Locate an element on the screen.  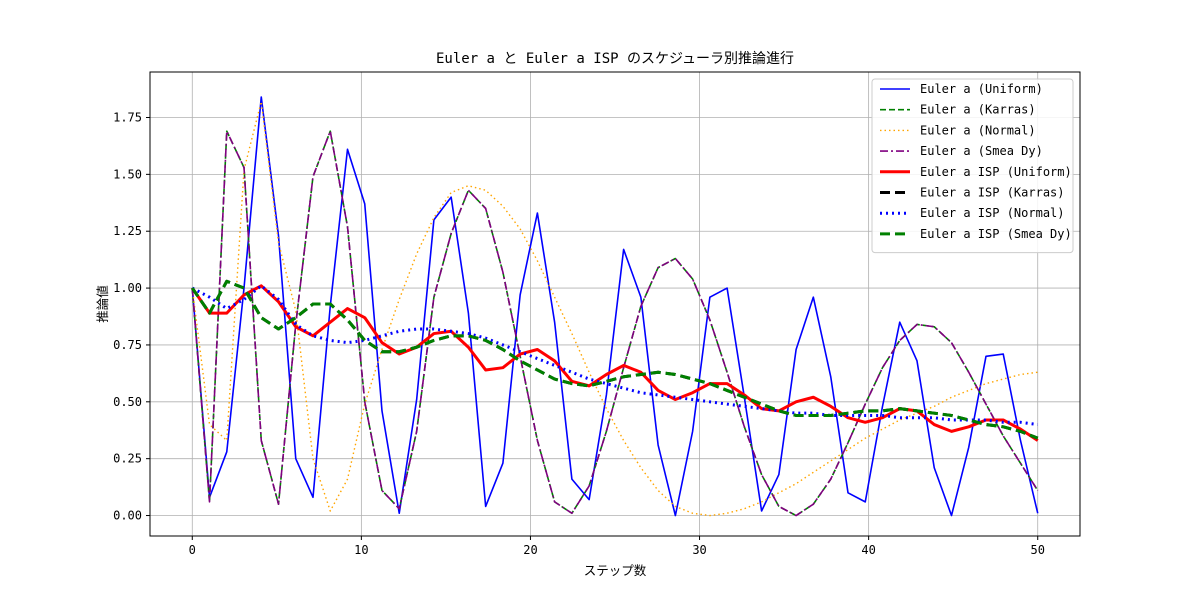
y-tick-label: 0.25 is located at coordinates (127, 459).